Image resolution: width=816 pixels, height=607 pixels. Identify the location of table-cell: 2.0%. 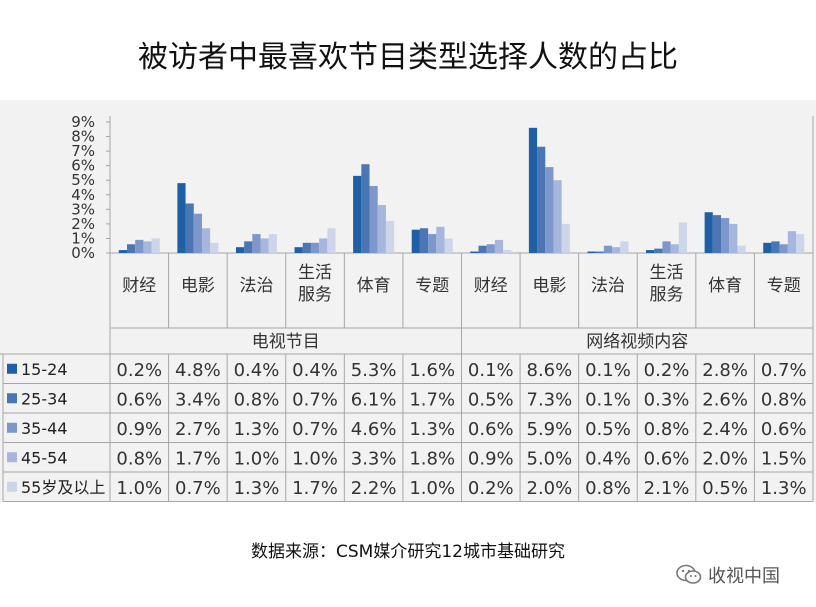
(550, 488).